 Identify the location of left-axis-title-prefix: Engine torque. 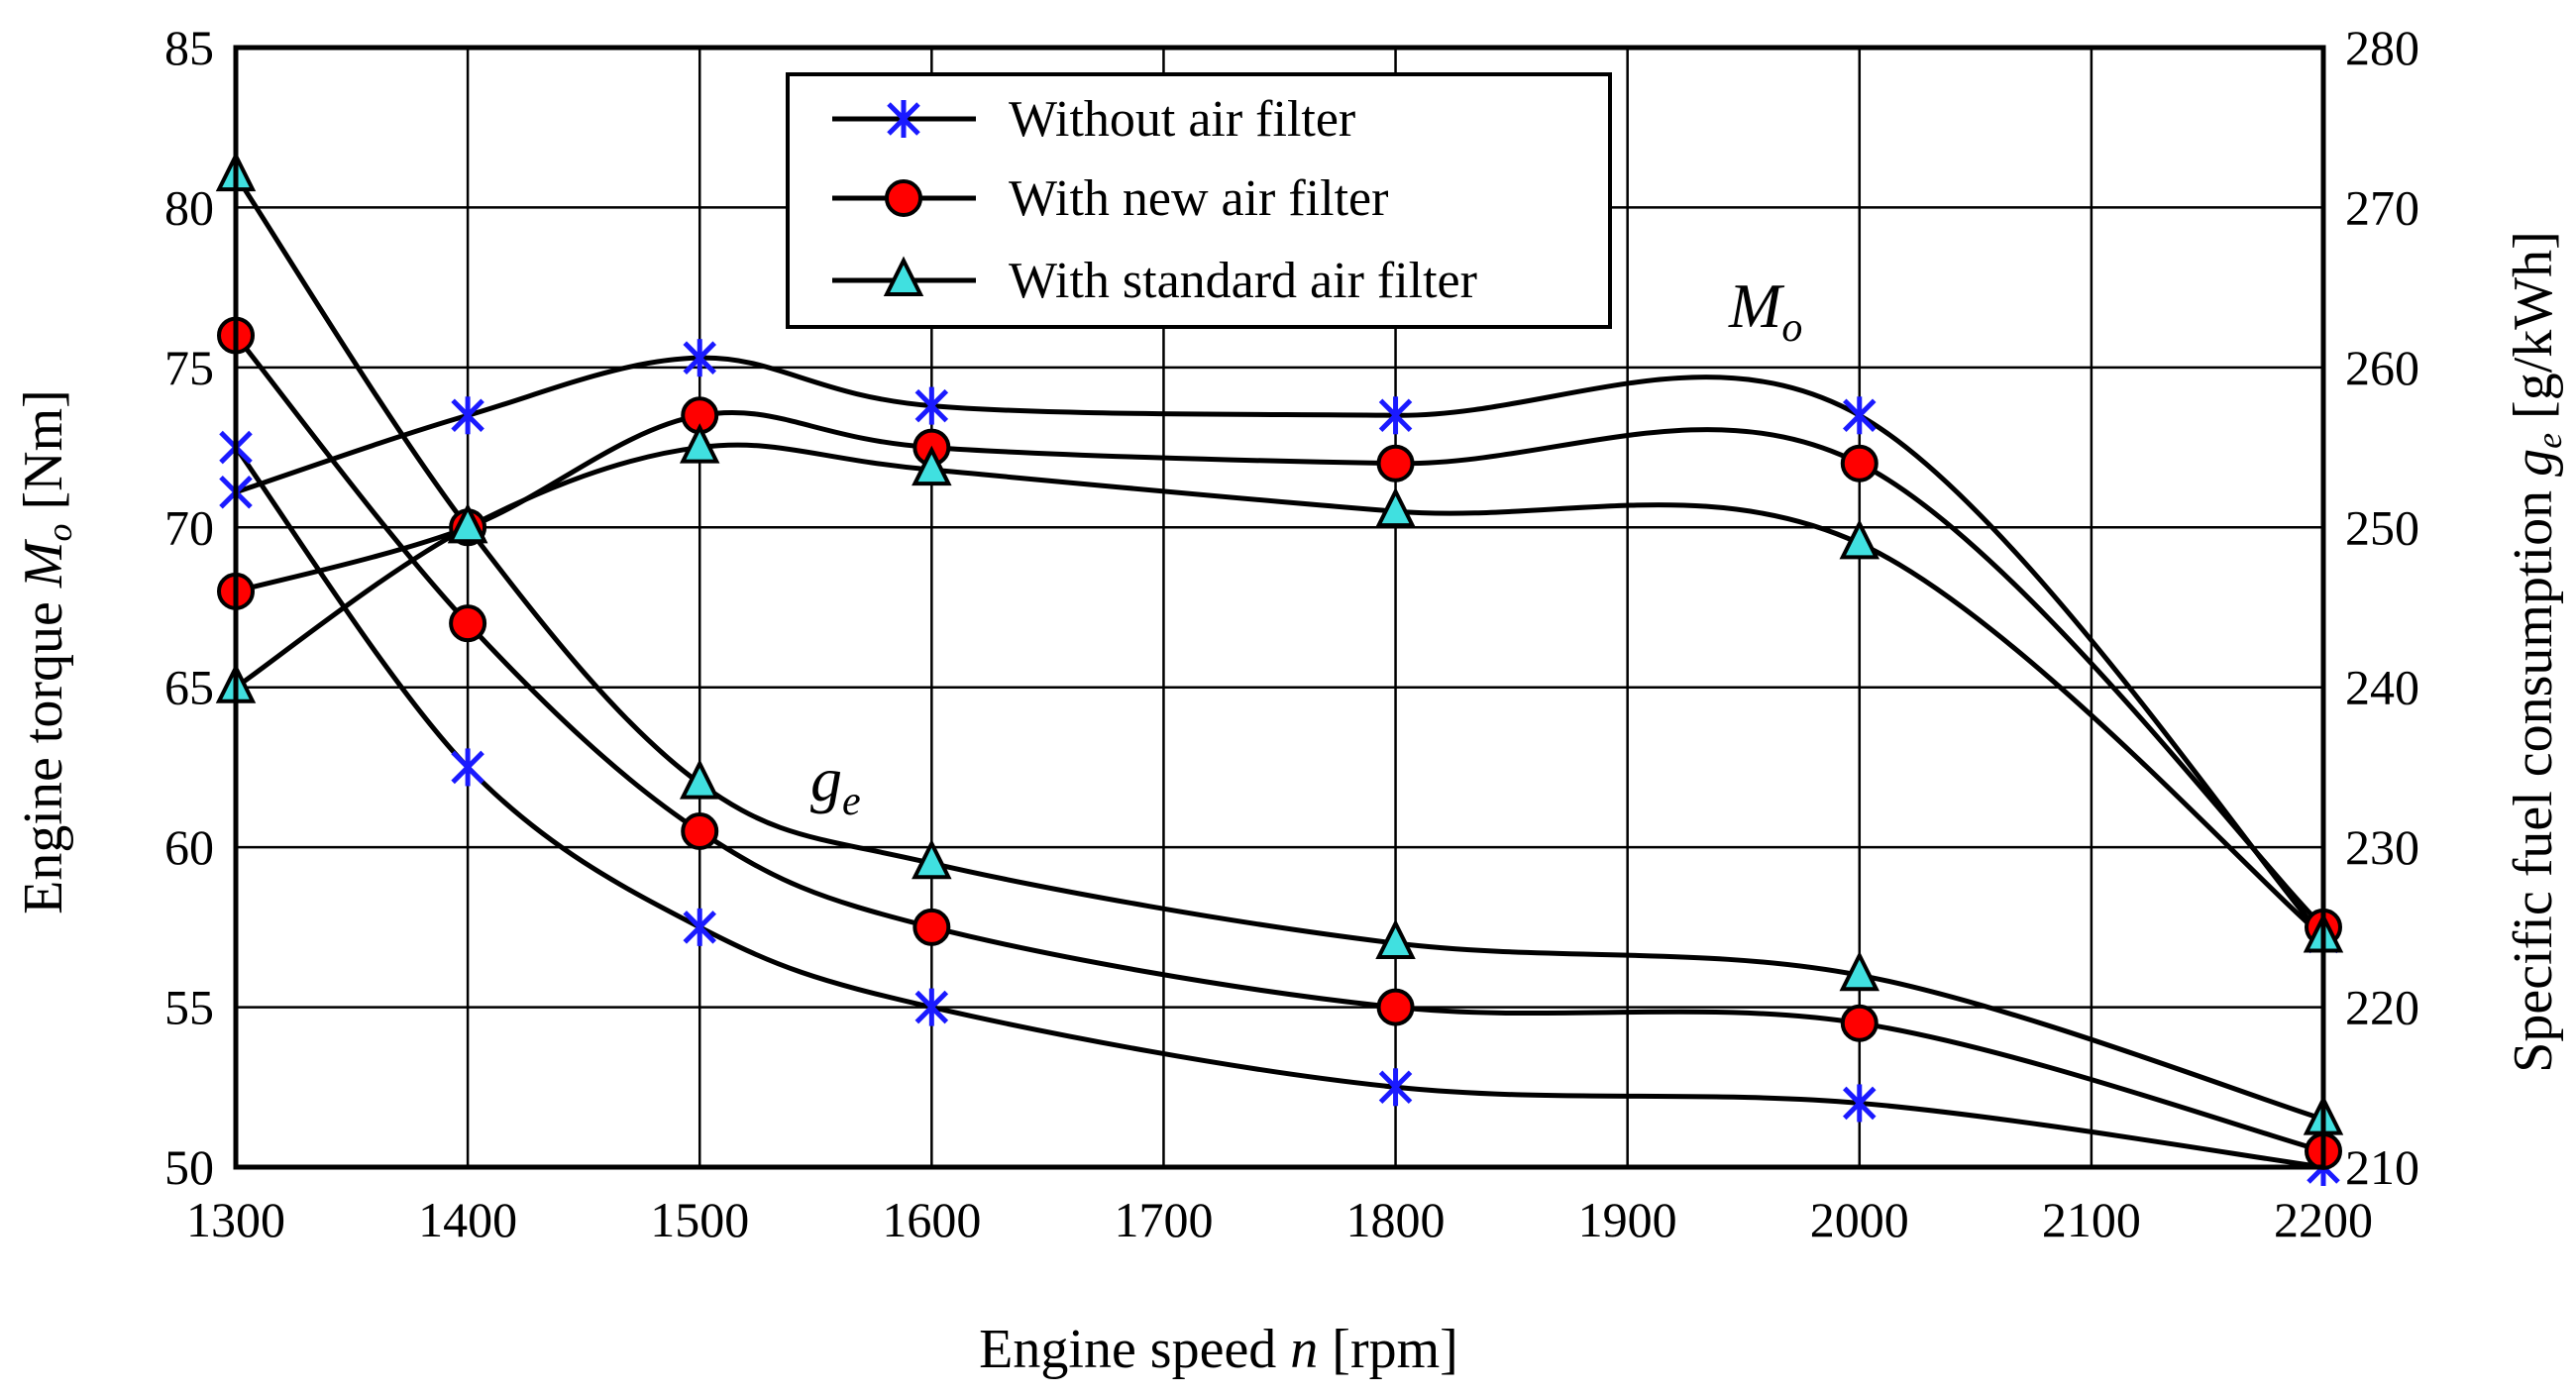
(44, 751).